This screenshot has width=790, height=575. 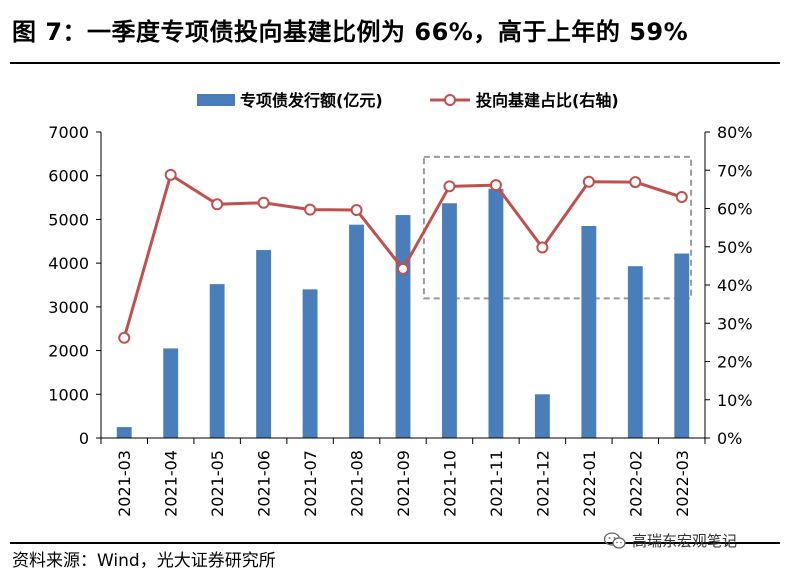 I want to click on y-right-tick-label: 70%, so click(x=735, y=170).